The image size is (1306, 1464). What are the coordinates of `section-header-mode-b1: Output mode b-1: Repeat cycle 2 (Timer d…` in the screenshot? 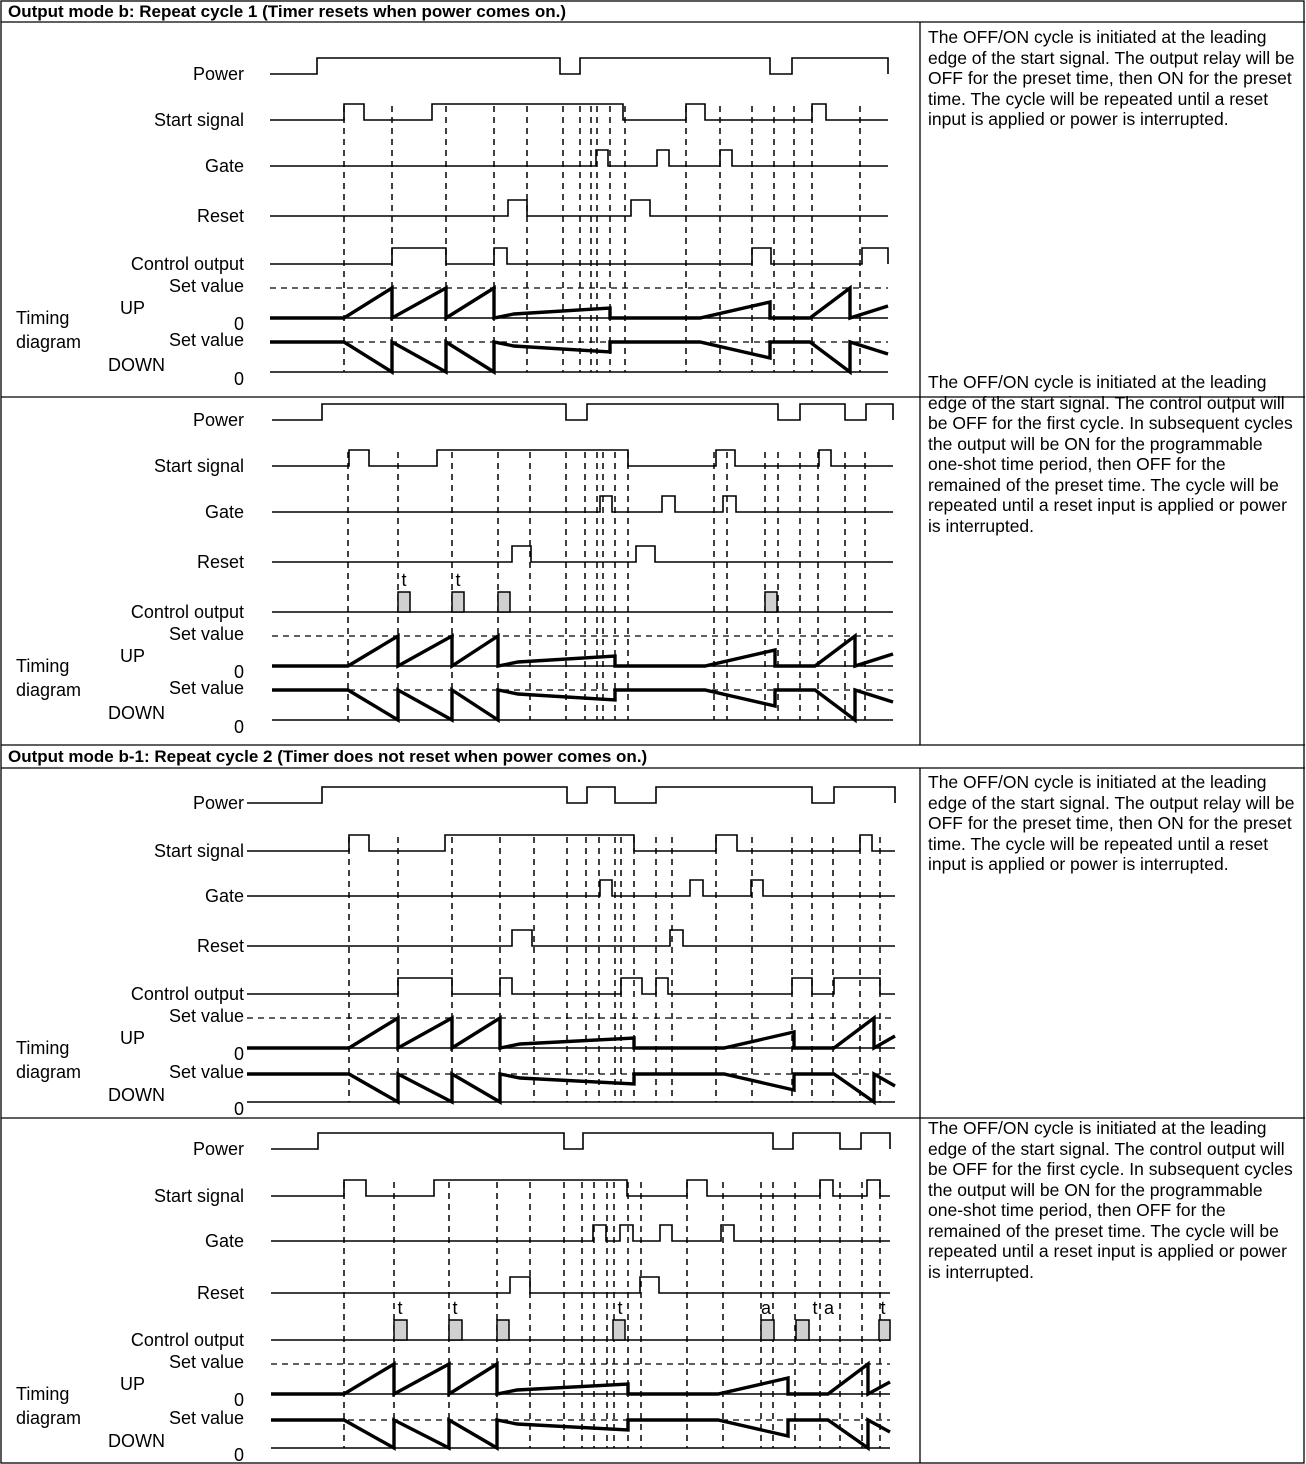 It's located at (328, 756).